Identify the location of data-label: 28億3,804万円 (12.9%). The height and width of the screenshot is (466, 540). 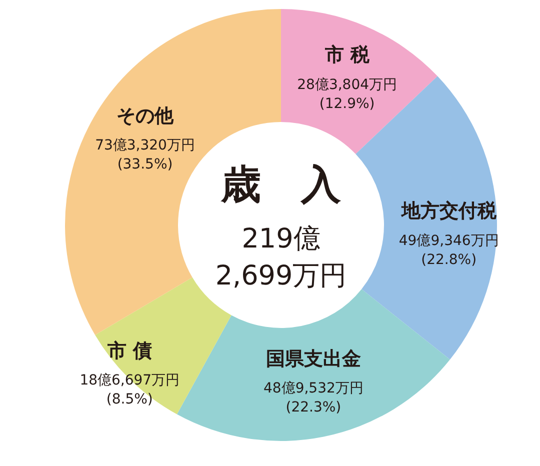
(347, 94).